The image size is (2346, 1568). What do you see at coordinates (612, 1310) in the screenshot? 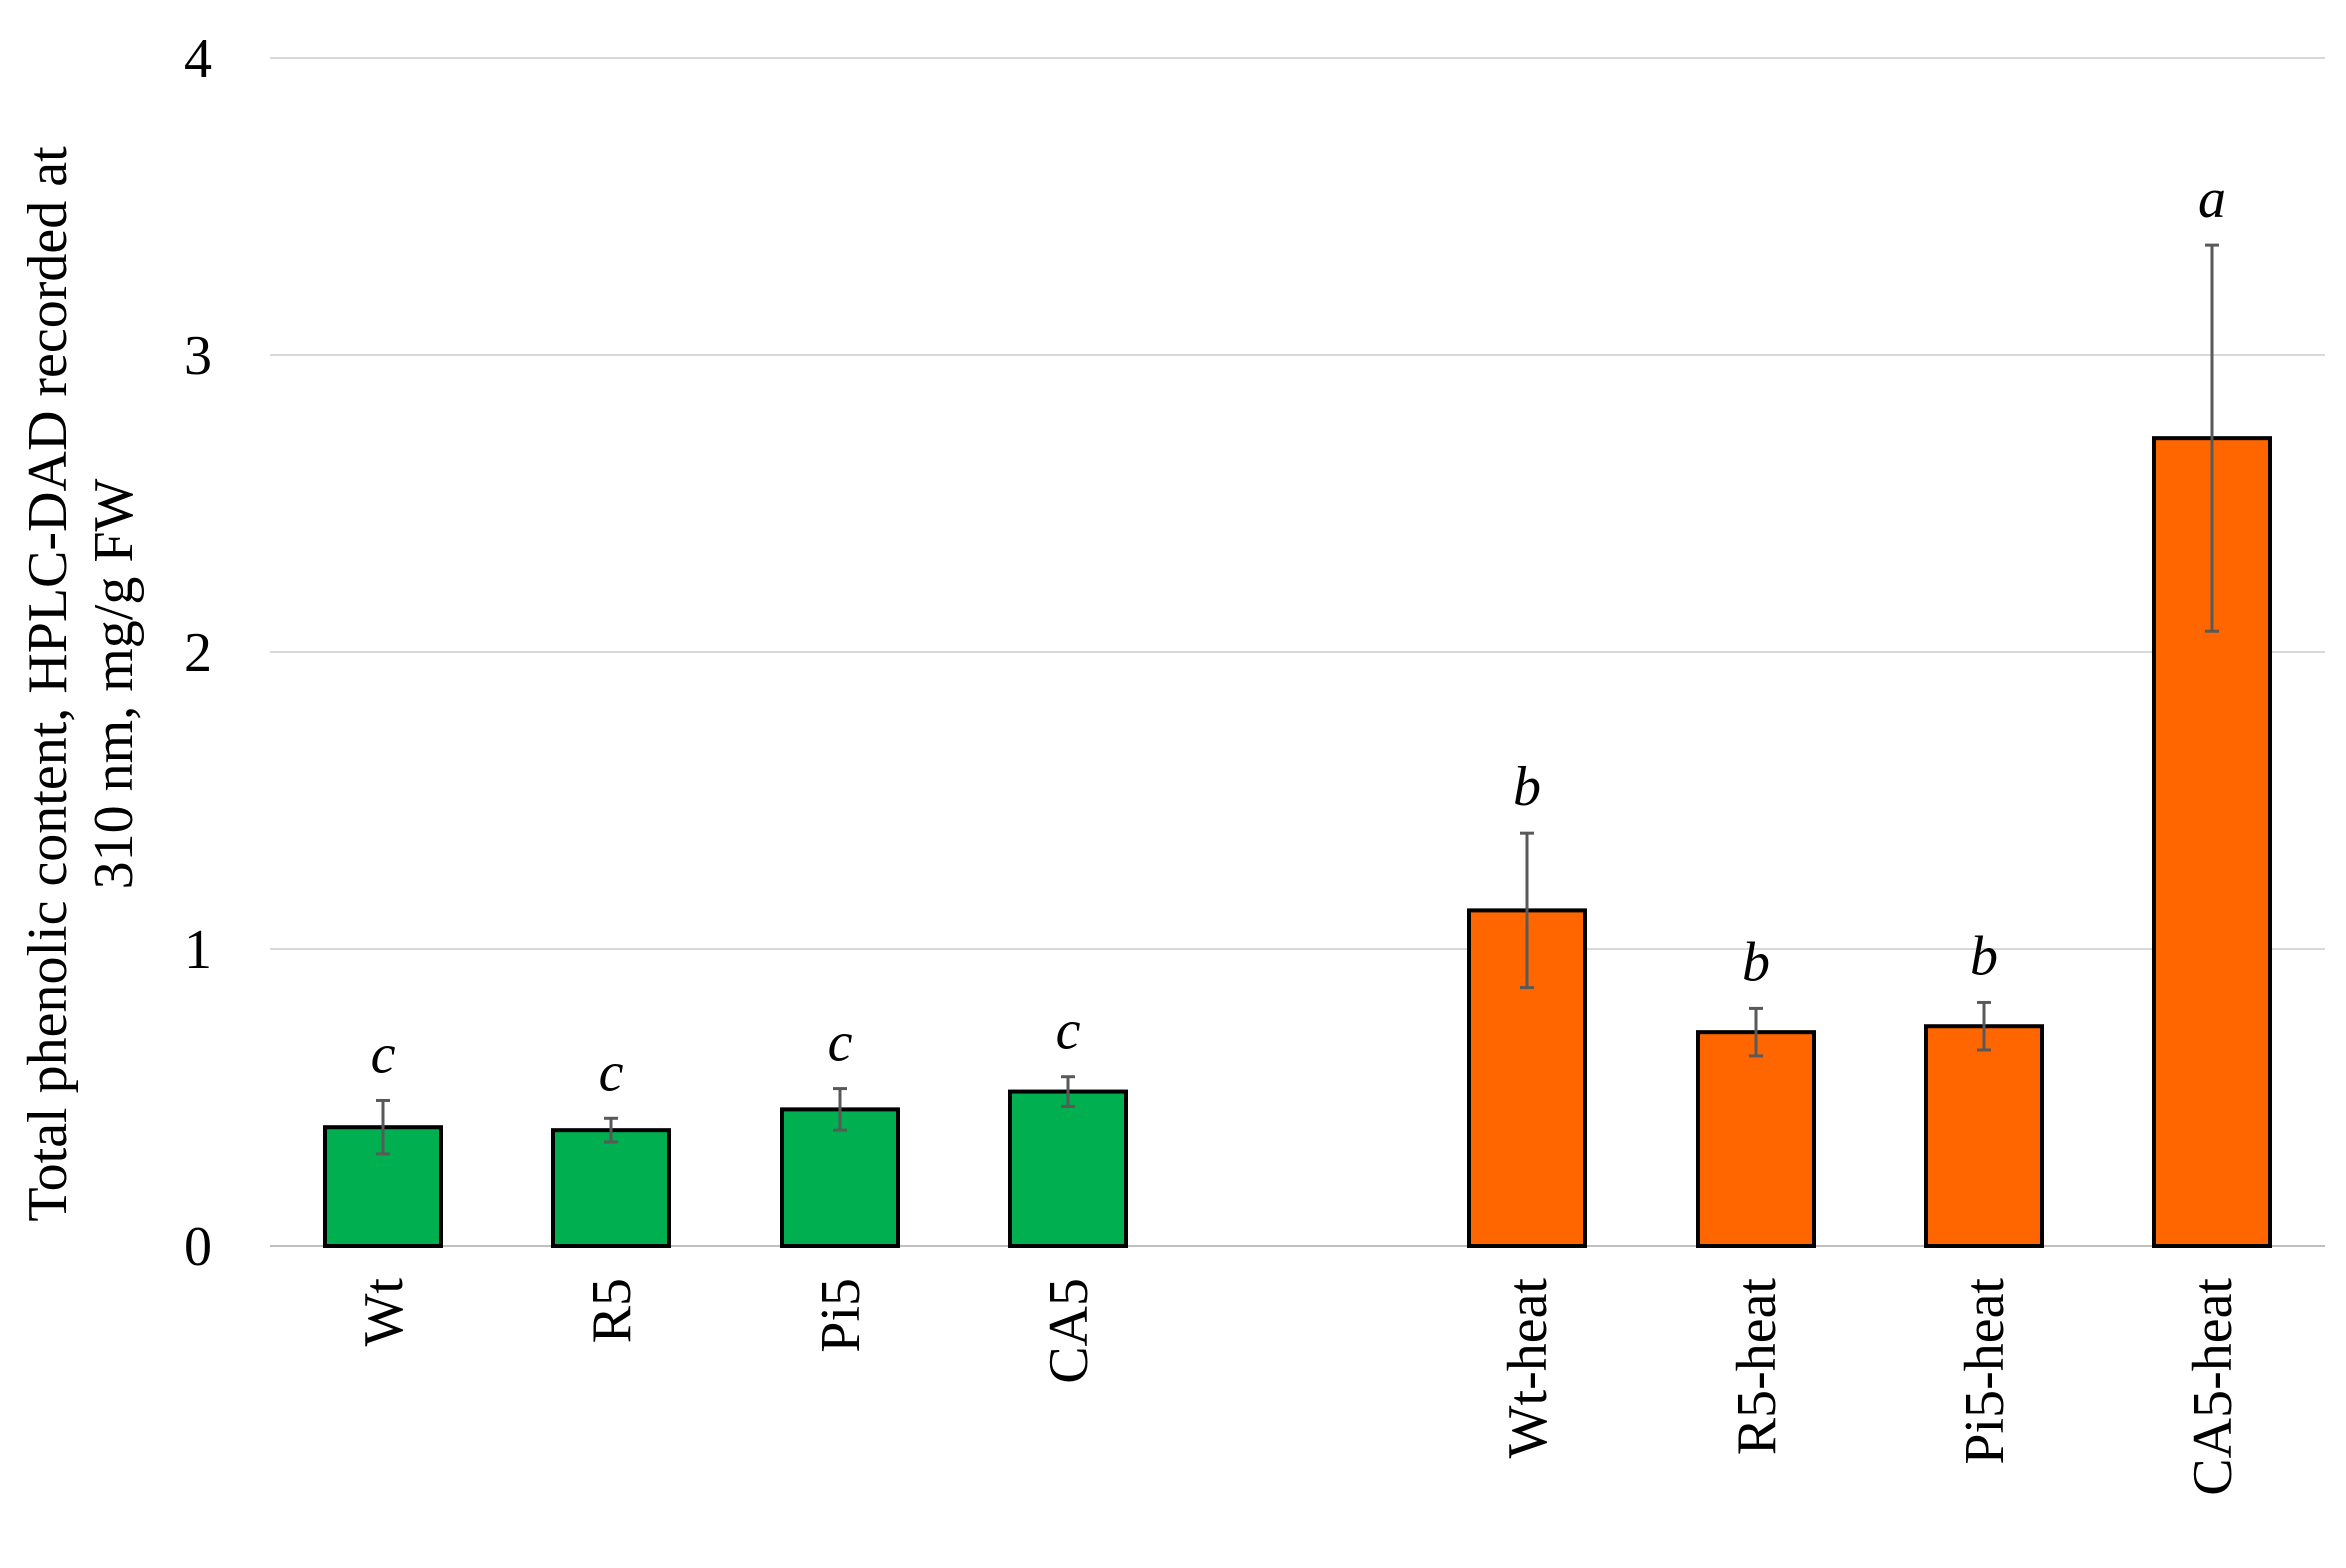
I see `category-label: R5` at bounding box center [612, 1310].